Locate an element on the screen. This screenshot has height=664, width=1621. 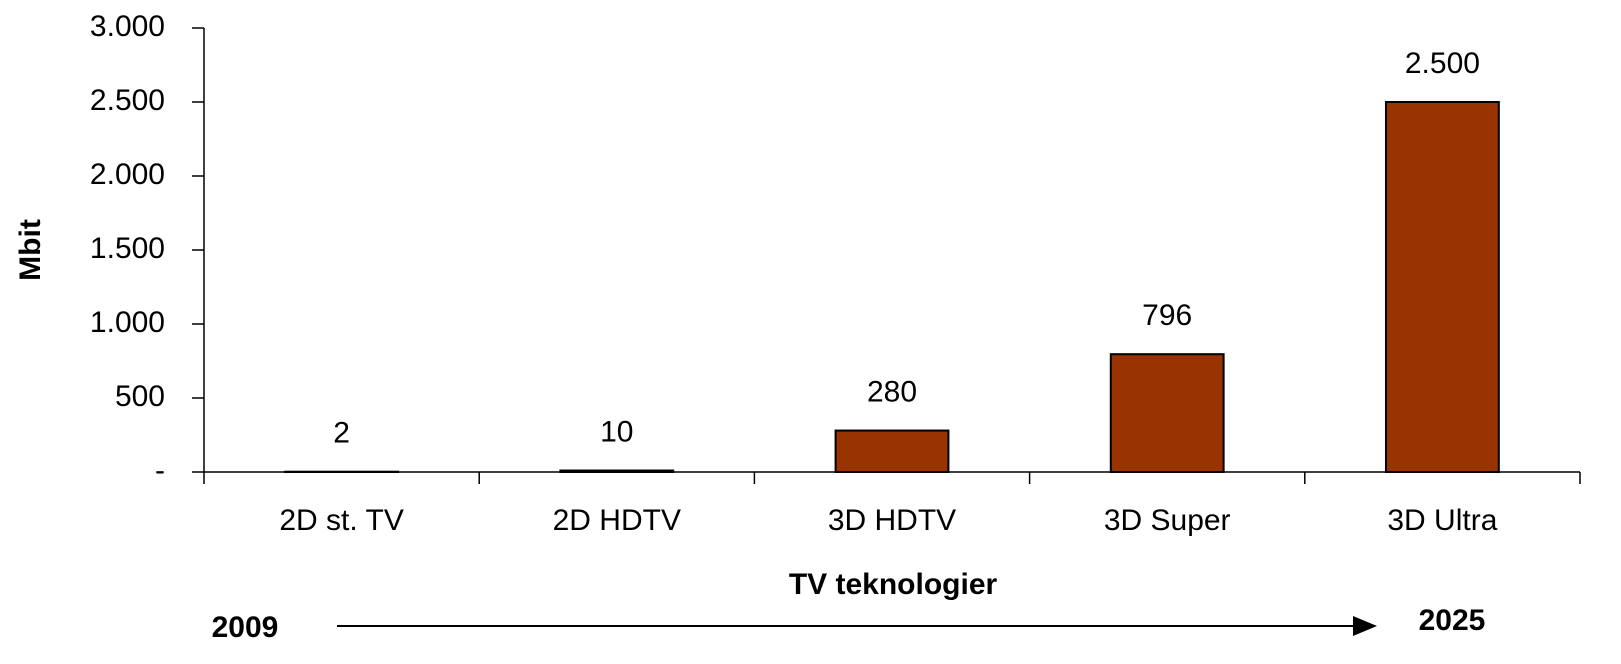
y-tick-label: 2.000 is located at coordinates (127, 174).